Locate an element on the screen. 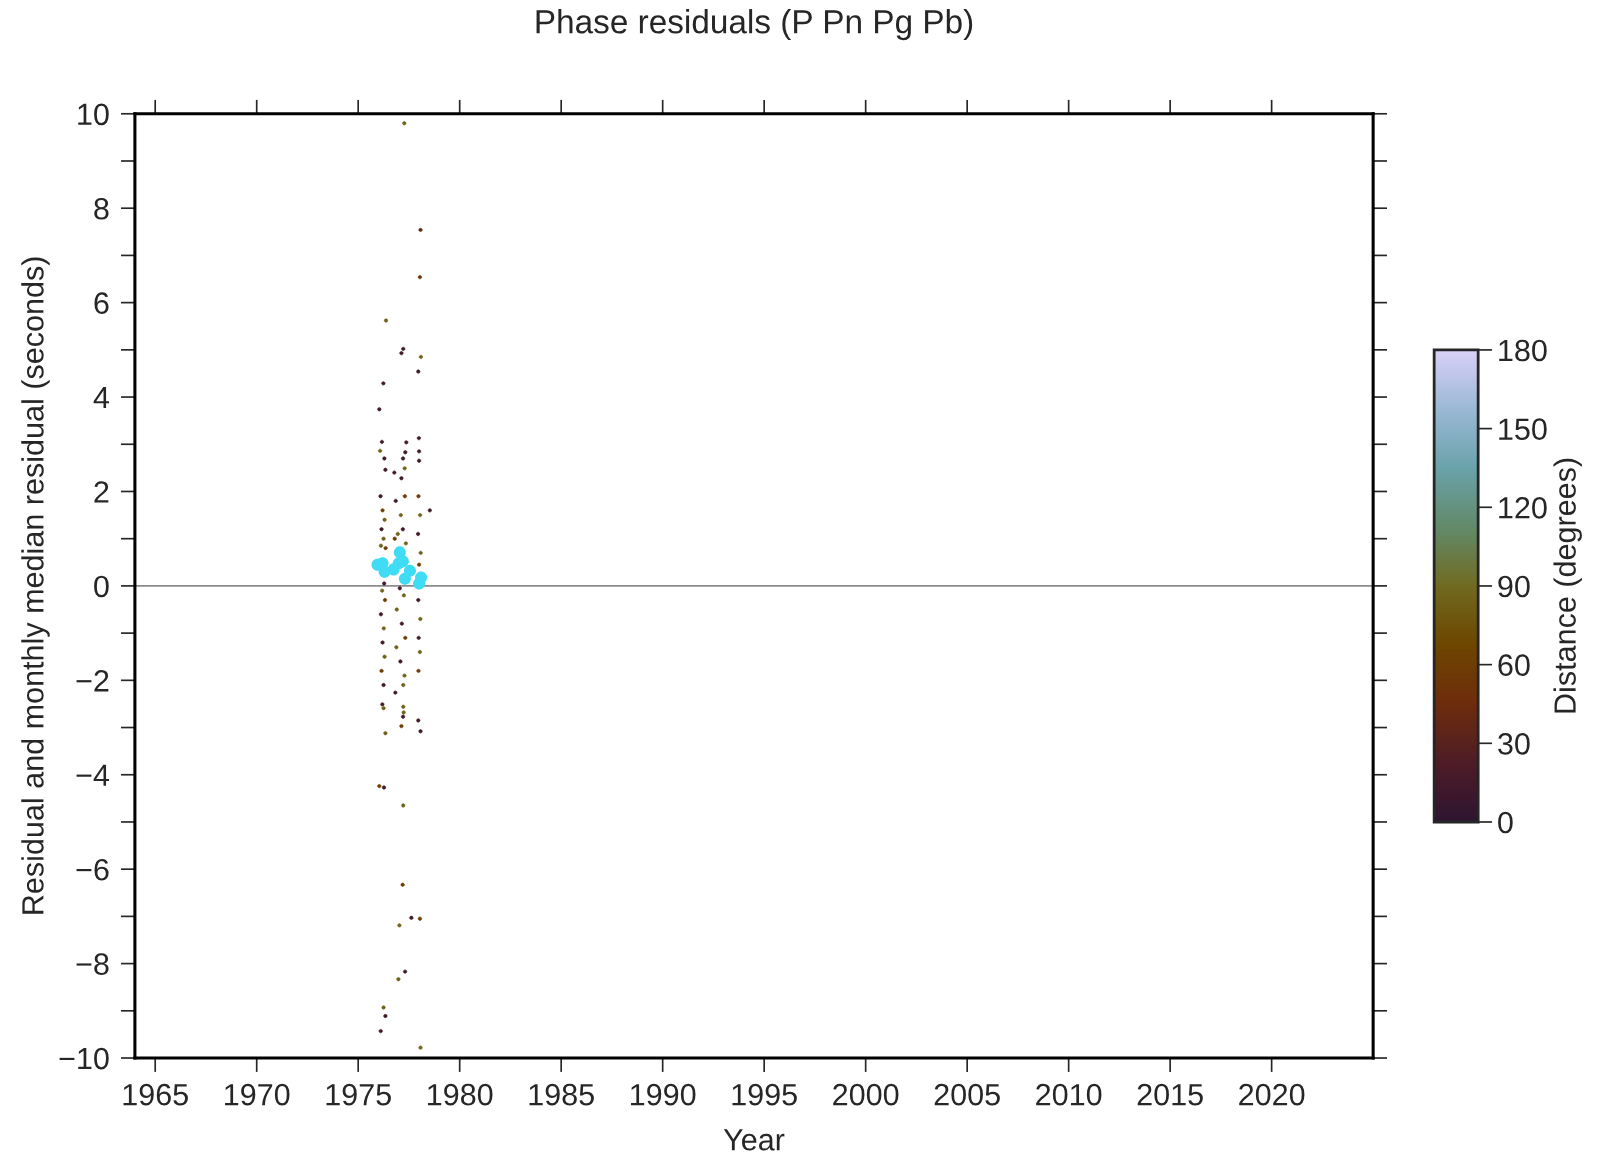 Image resolution: width=1606 pixels, height=1161 pixels. color-bar-title: Distance (degrees) is located at coordinates (1567, 585).